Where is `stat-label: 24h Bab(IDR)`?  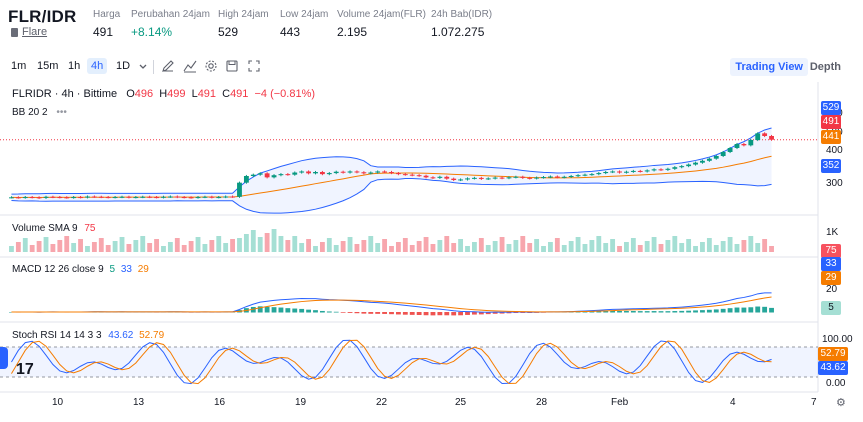 stat-label: 24h Bab(IDR) is located at coordinates (462, 14).